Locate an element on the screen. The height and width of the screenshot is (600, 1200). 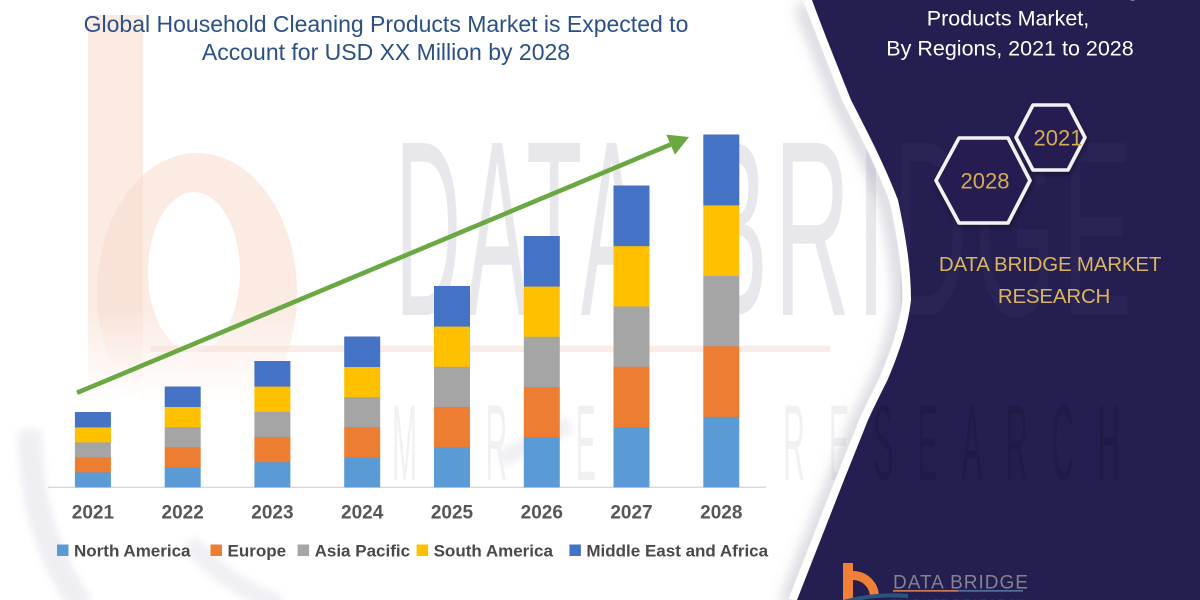
svg-text: South America is located at coordinates (494, 551).